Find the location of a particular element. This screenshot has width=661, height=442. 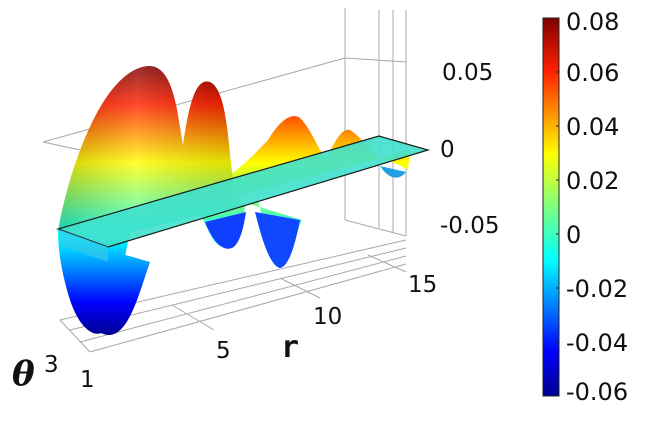

colorbar-tick-label: -0.02 is located at coordinates (597, 289).